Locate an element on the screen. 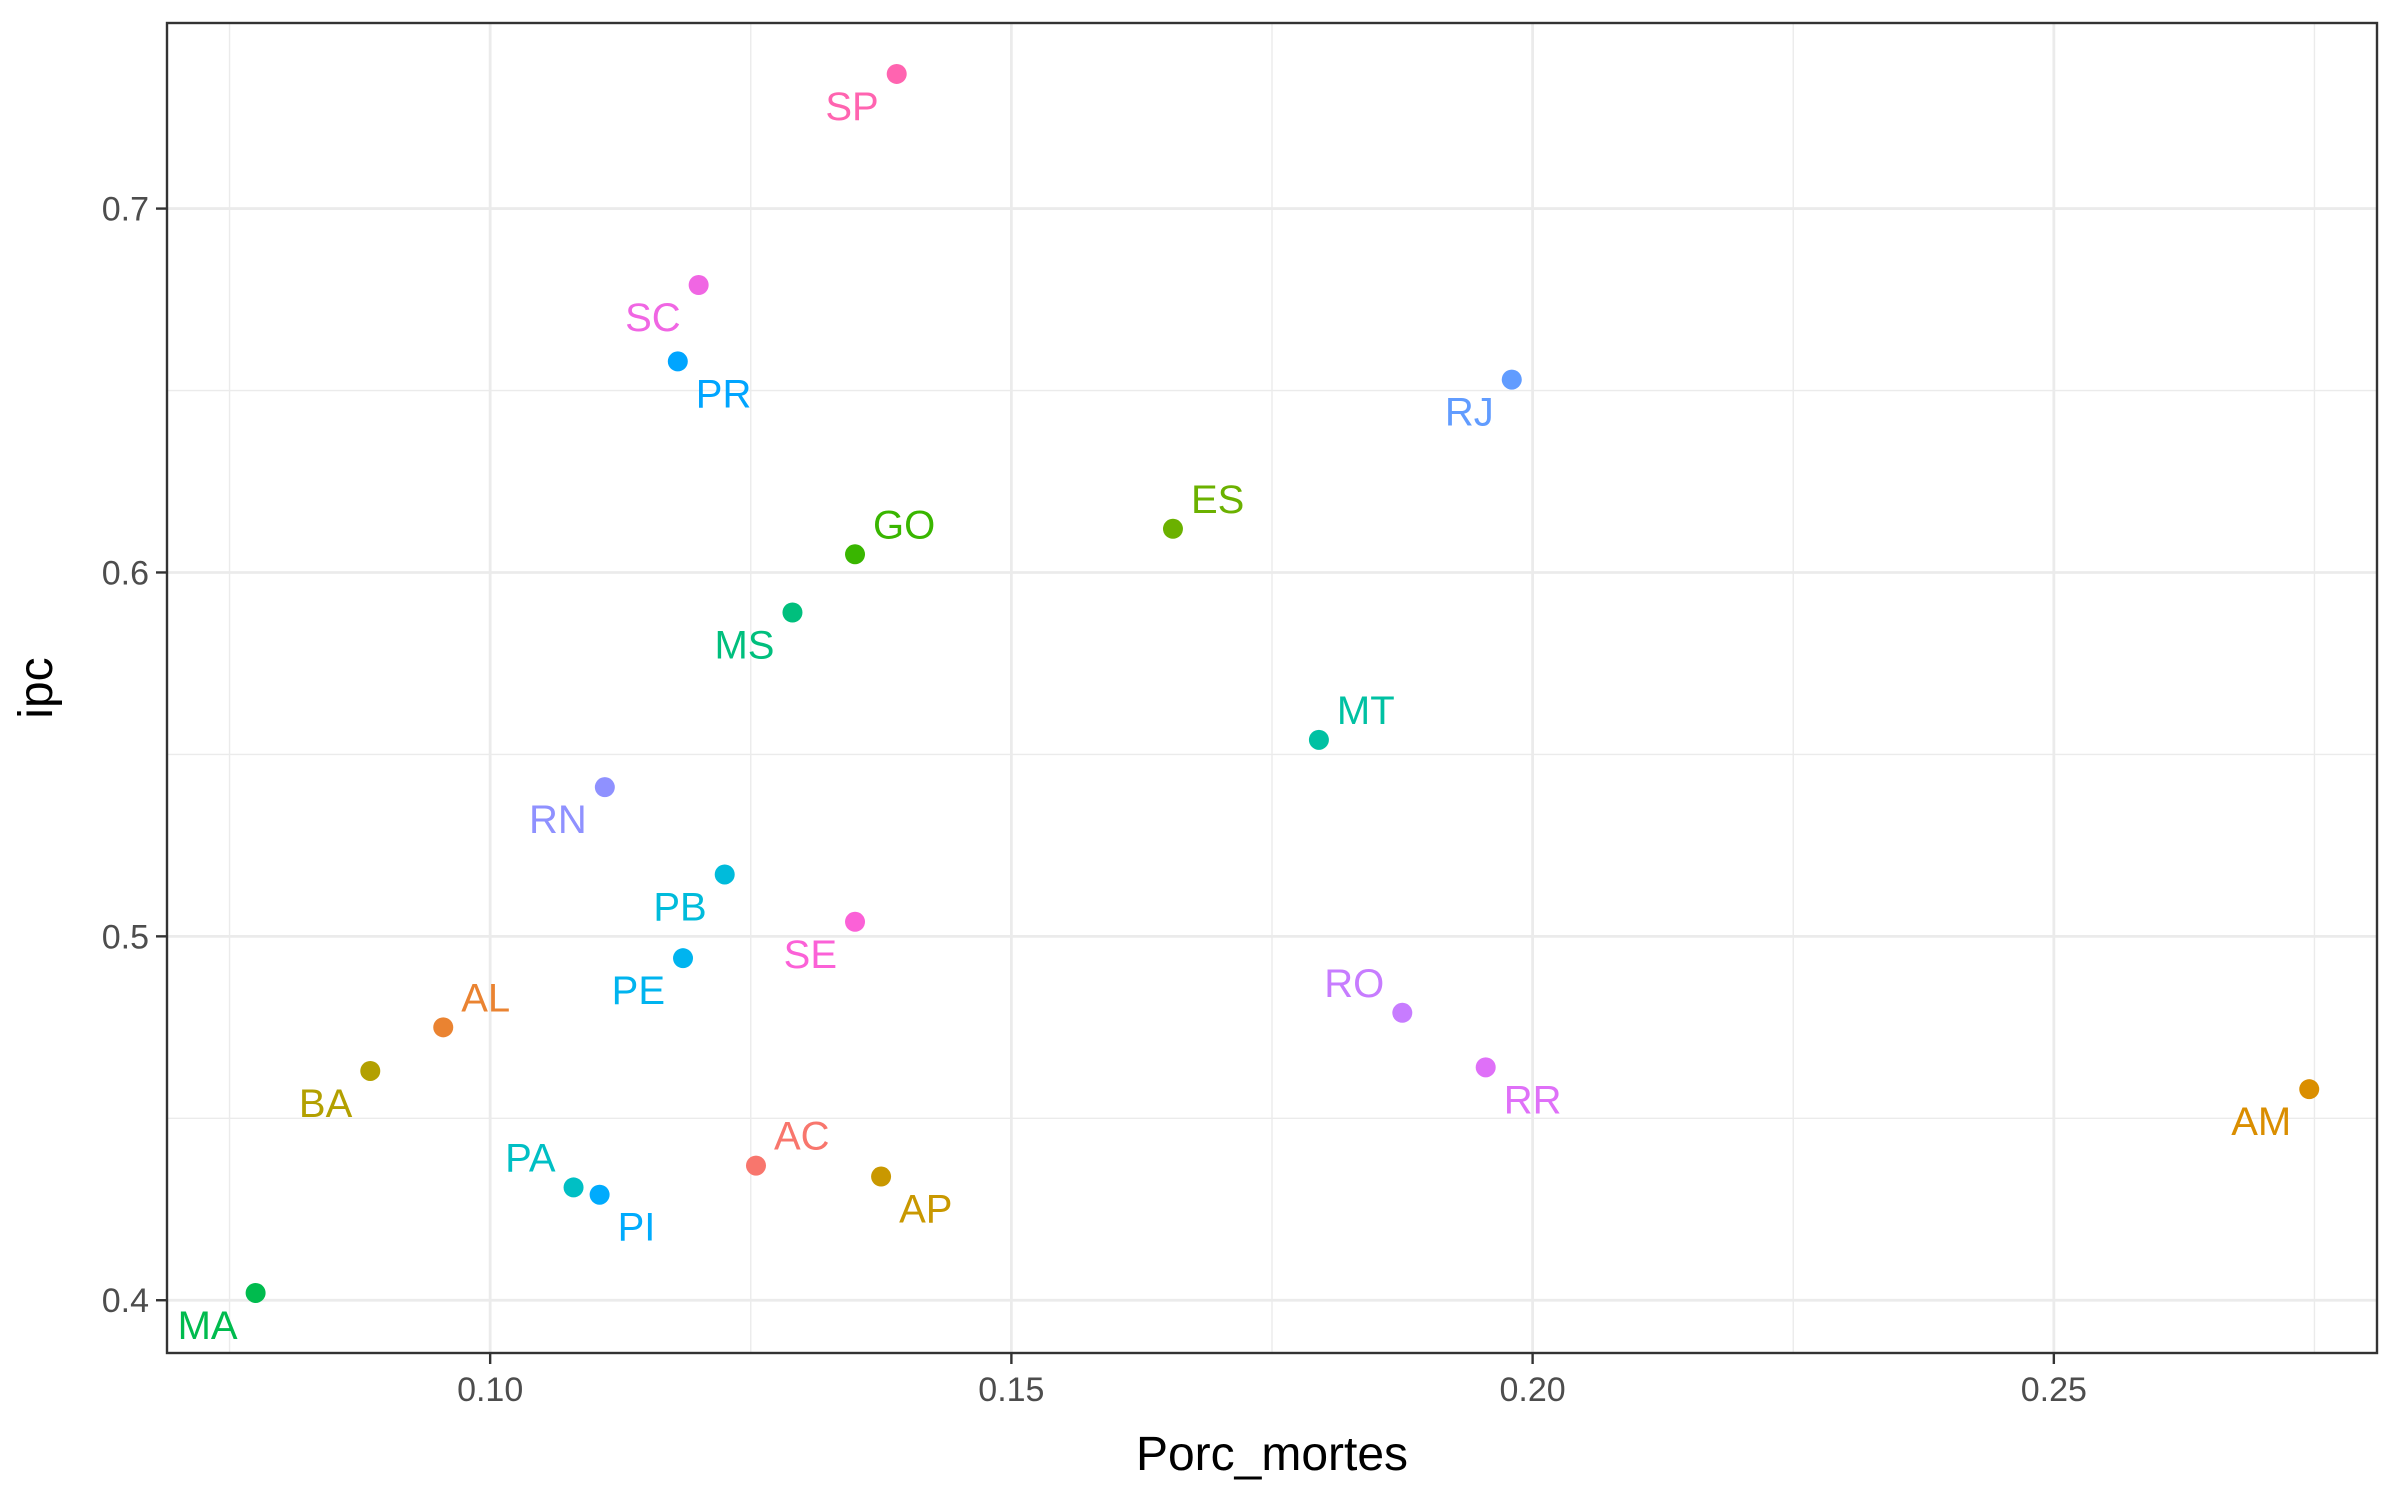  point-label-sc: SC is located at coordinates (653, 318).